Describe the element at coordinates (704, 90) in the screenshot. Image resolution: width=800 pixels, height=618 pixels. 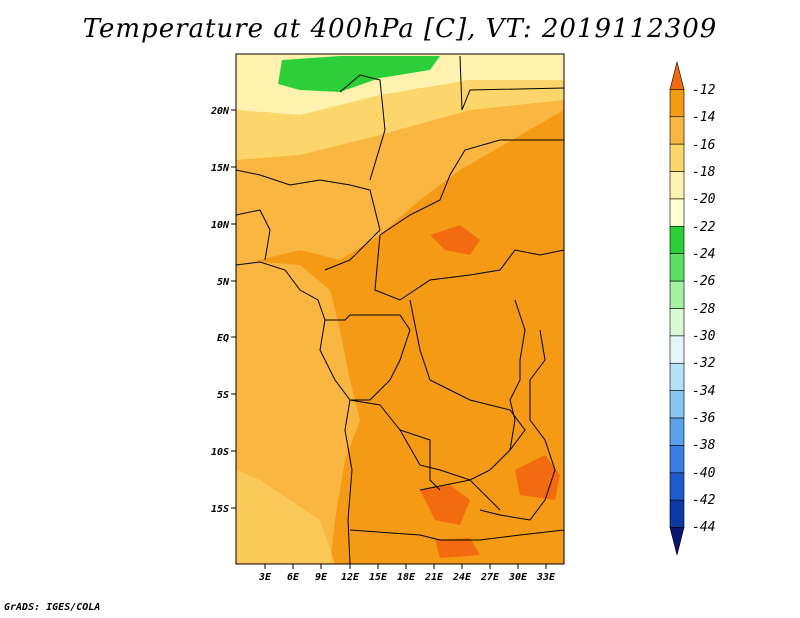
I see `colorbar-label: -12` at that location.